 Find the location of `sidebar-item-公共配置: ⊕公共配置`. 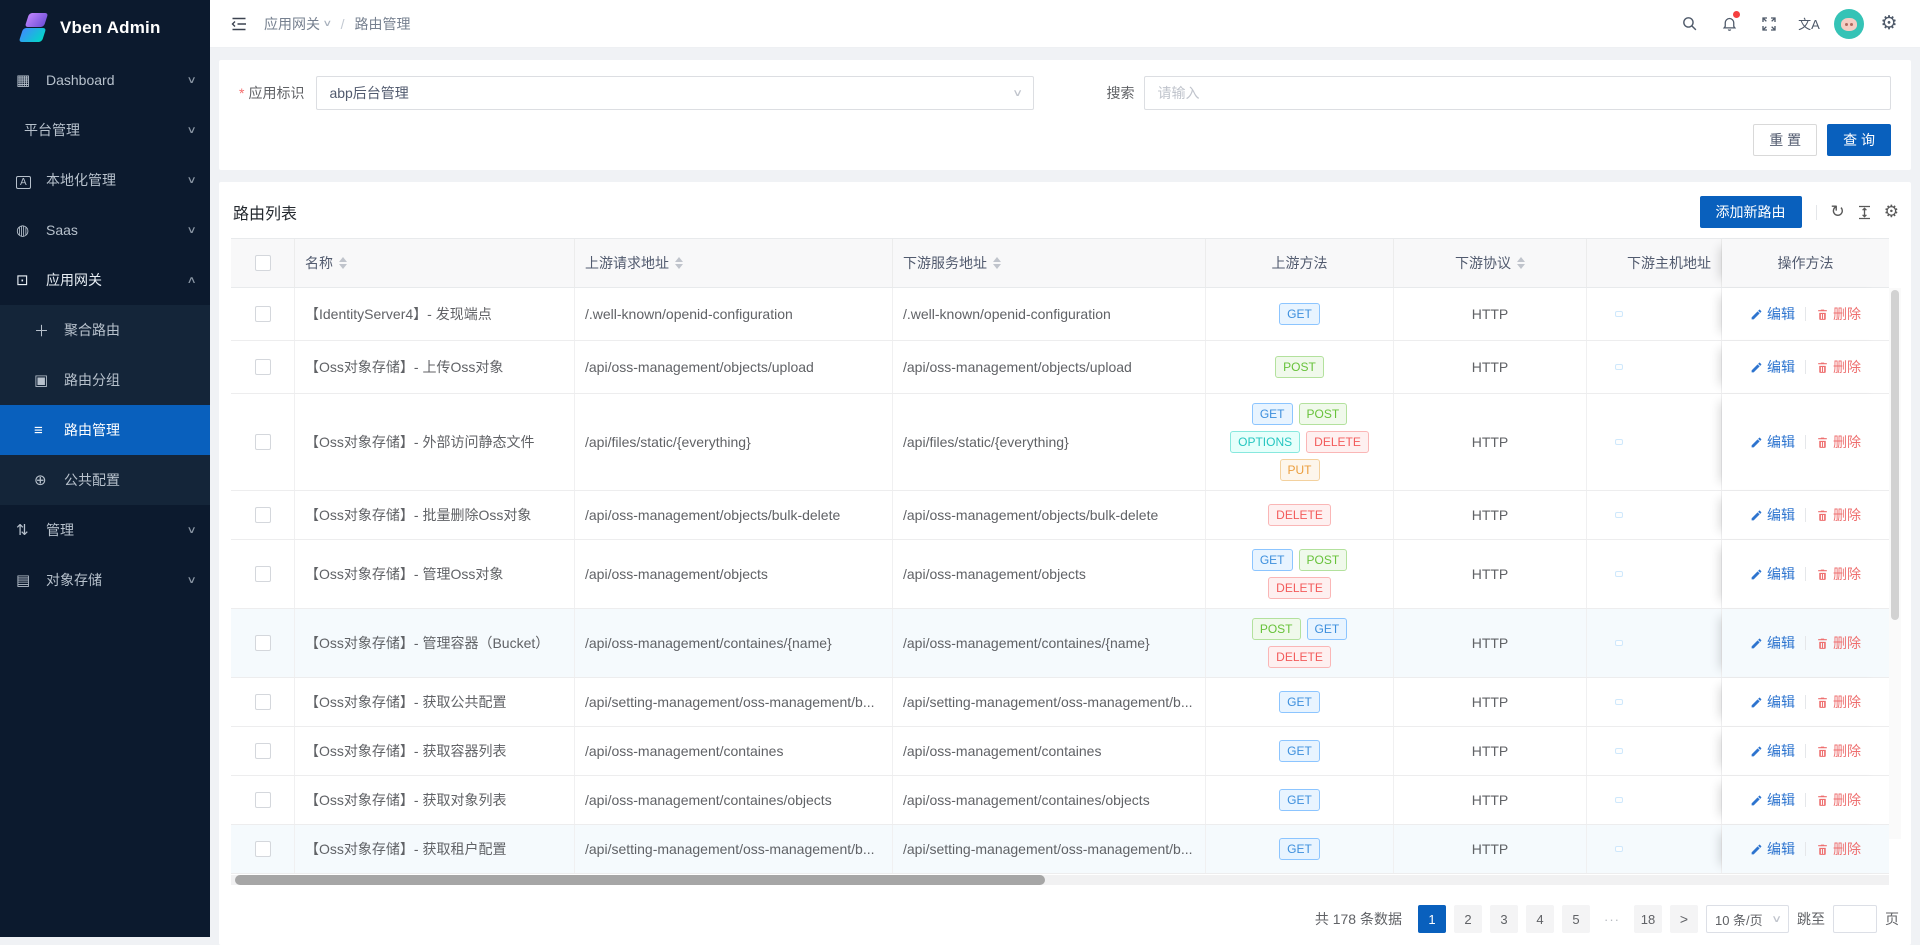

sidebar-item-公共配置: ⊕公共配置 is located at coordinates (105, 480).